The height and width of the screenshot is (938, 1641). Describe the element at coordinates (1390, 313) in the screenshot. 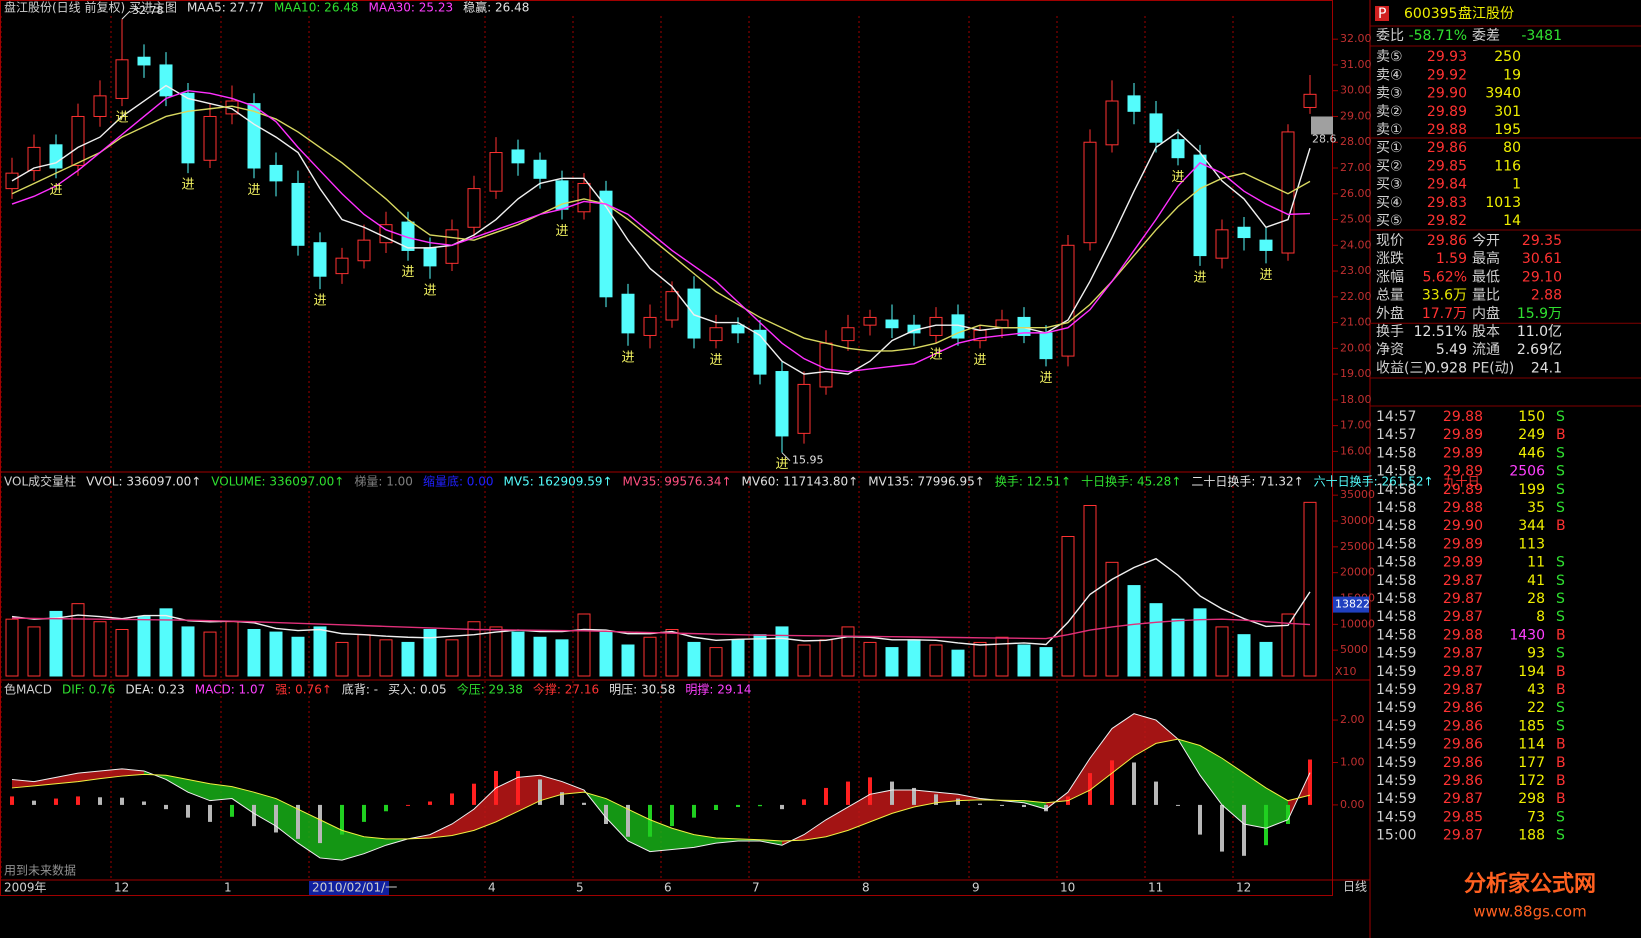

I see `stat-label: 外盘` at that location.